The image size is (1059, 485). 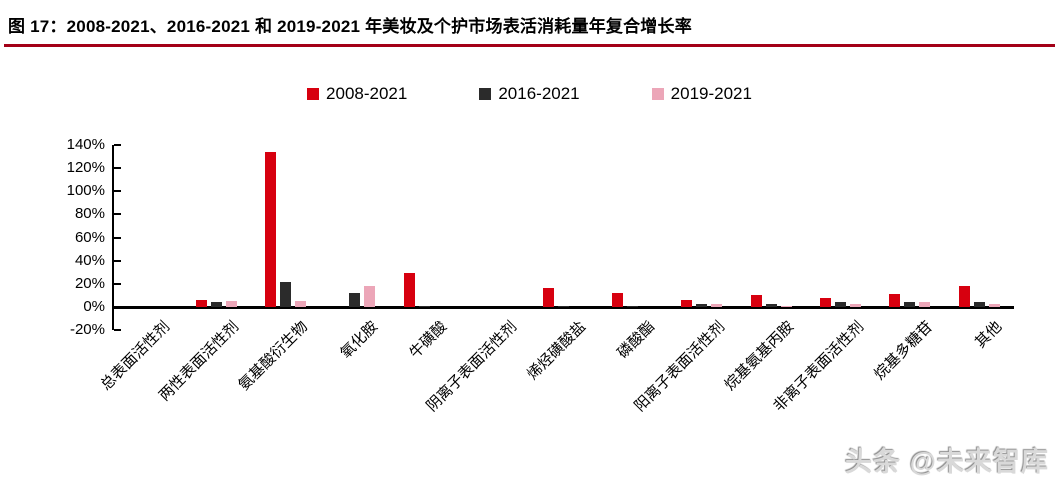 What do you see at coordinates (910, 304) in the screenshot?
I see `bar-2016-2021-烷基多糖苷` at bounding box center [910, 304].